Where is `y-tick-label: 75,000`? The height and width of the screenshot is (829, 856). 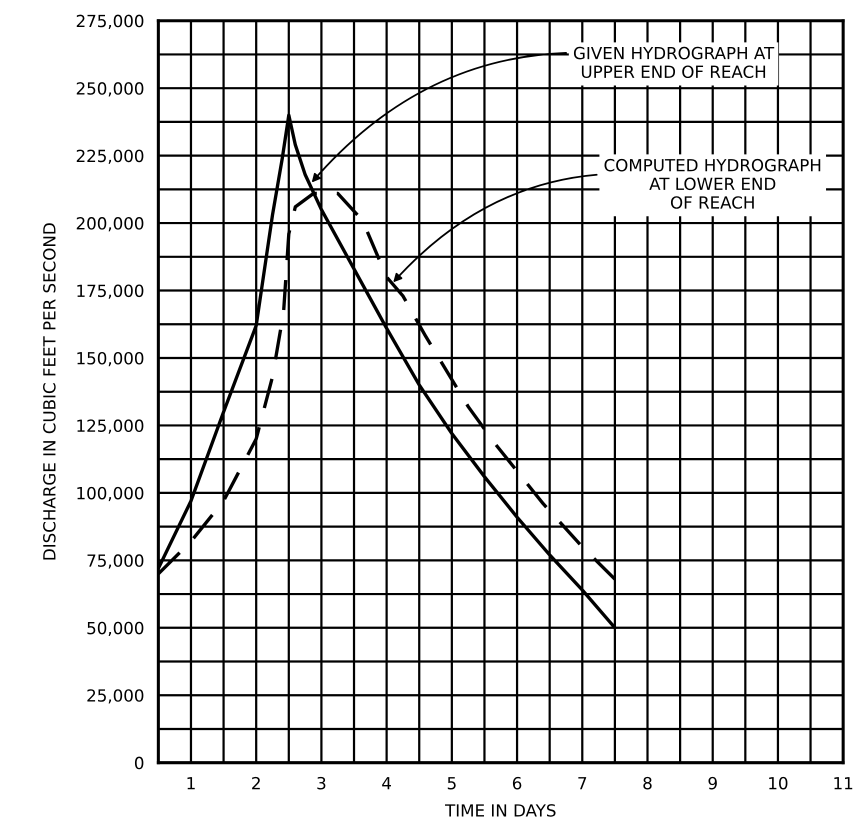 y-tick-label: 75,000 is located at coordinates (116, 561).